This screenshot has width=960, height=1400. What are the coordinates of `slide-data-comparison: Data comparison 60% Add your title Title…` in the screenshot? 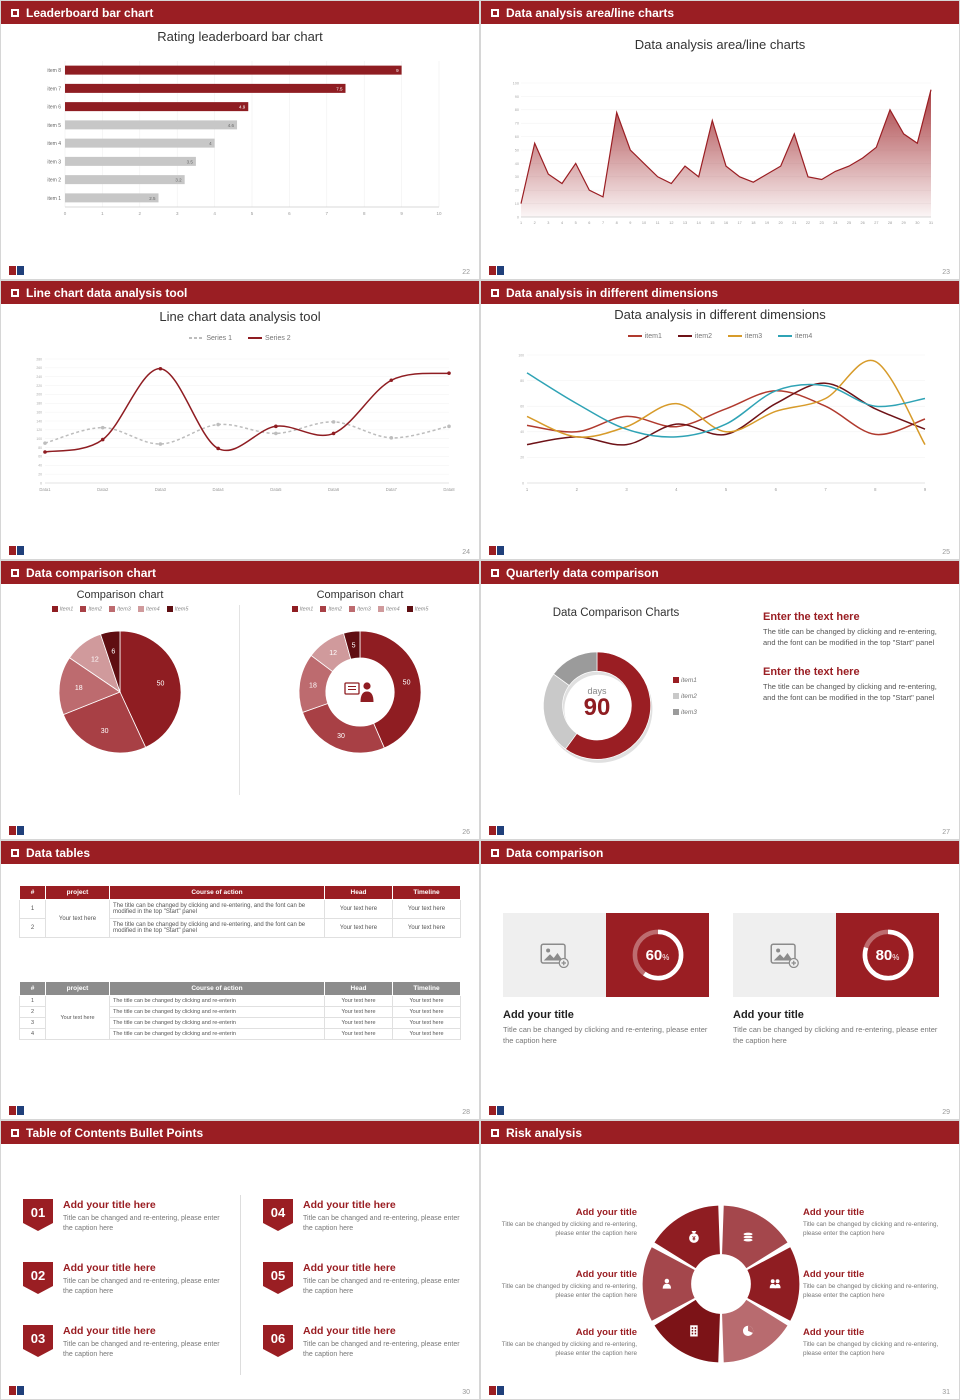 It's located at (720, 980).